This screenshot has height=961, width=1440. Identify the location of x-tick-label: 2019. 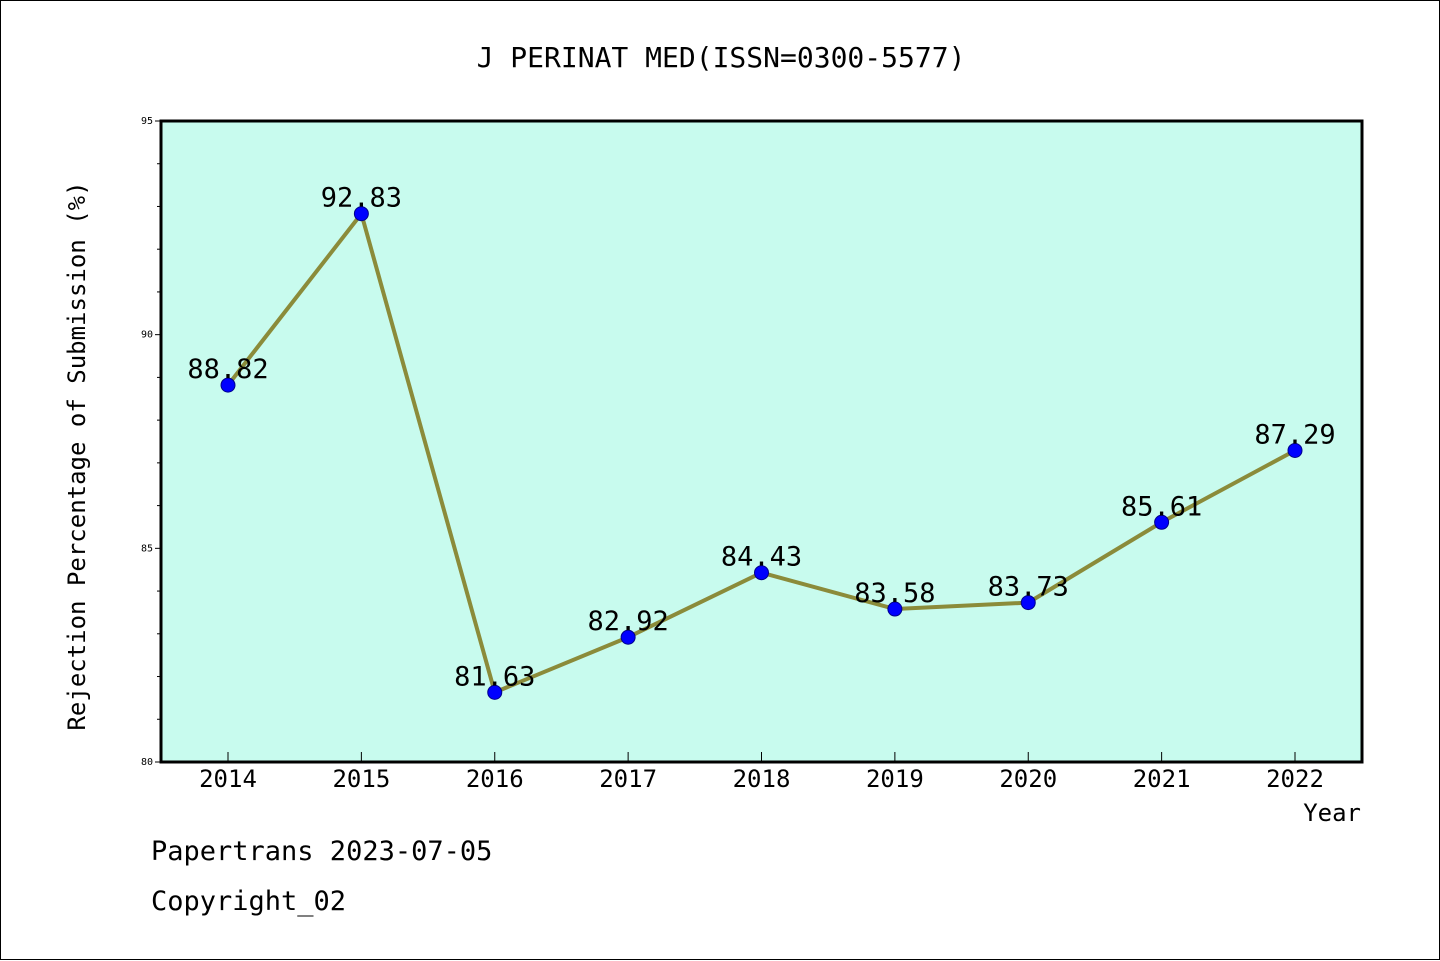
(895, 779).